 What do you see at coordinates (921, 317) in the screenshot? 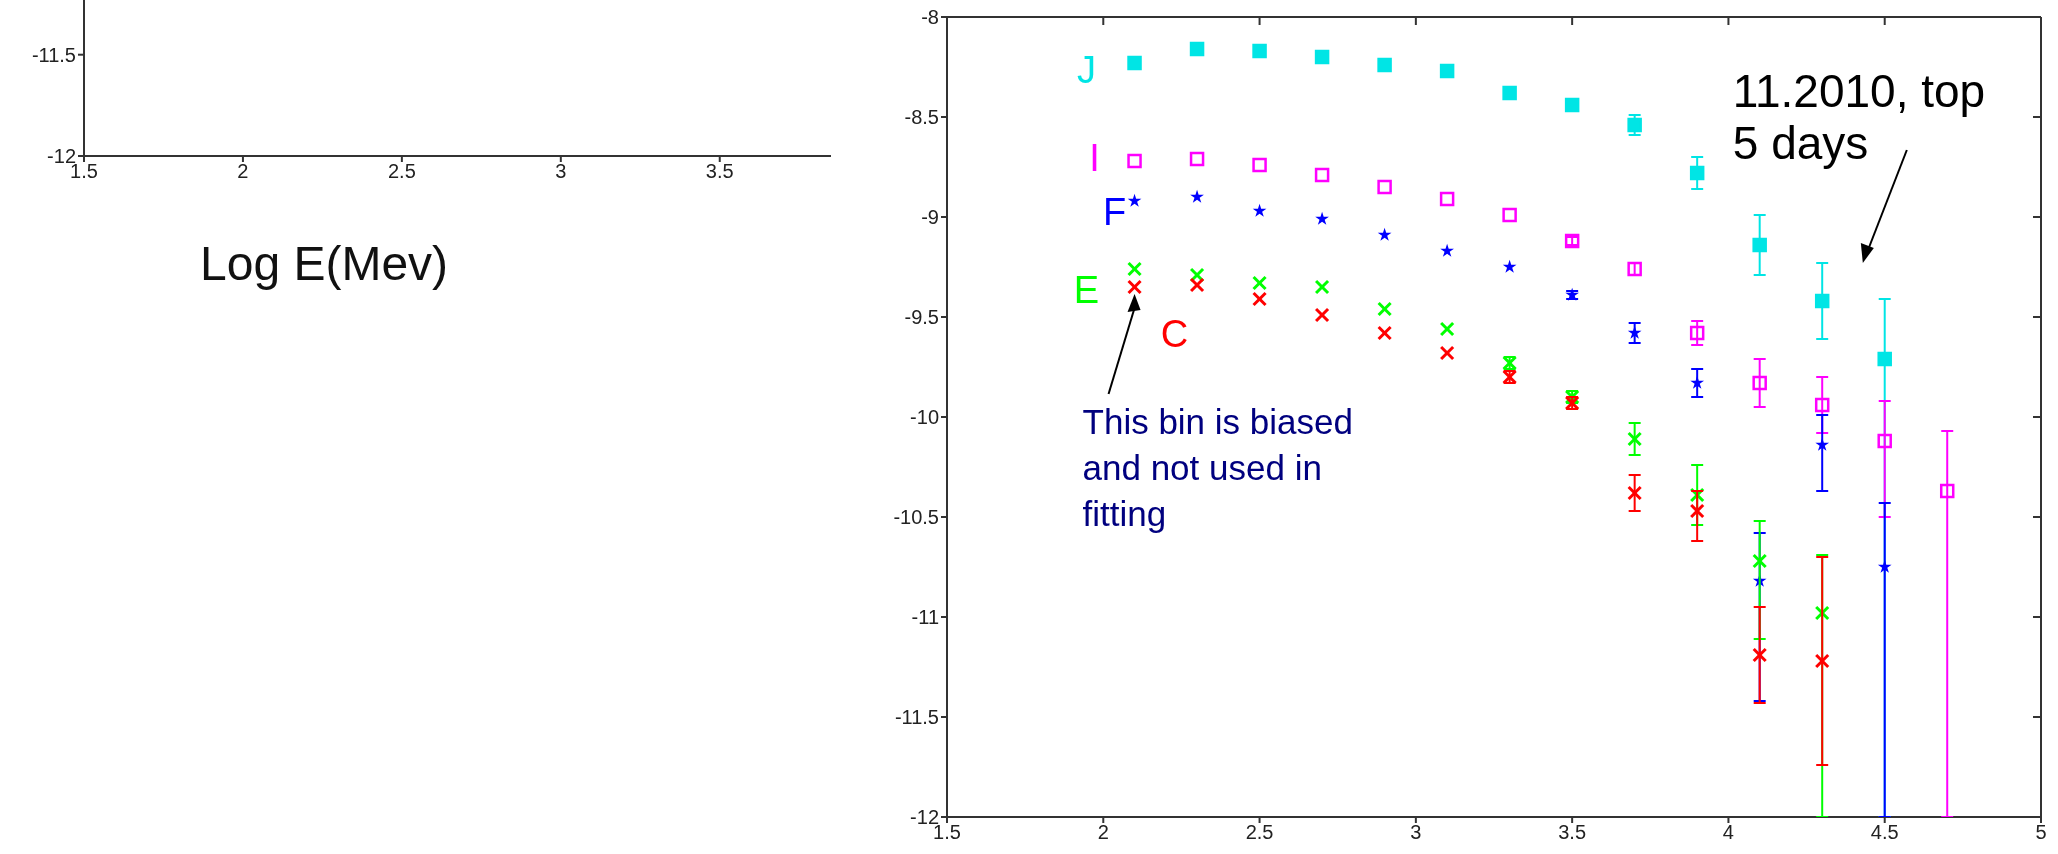
I see `y-tick-label: -9.5` at bounding box center [921, 317].